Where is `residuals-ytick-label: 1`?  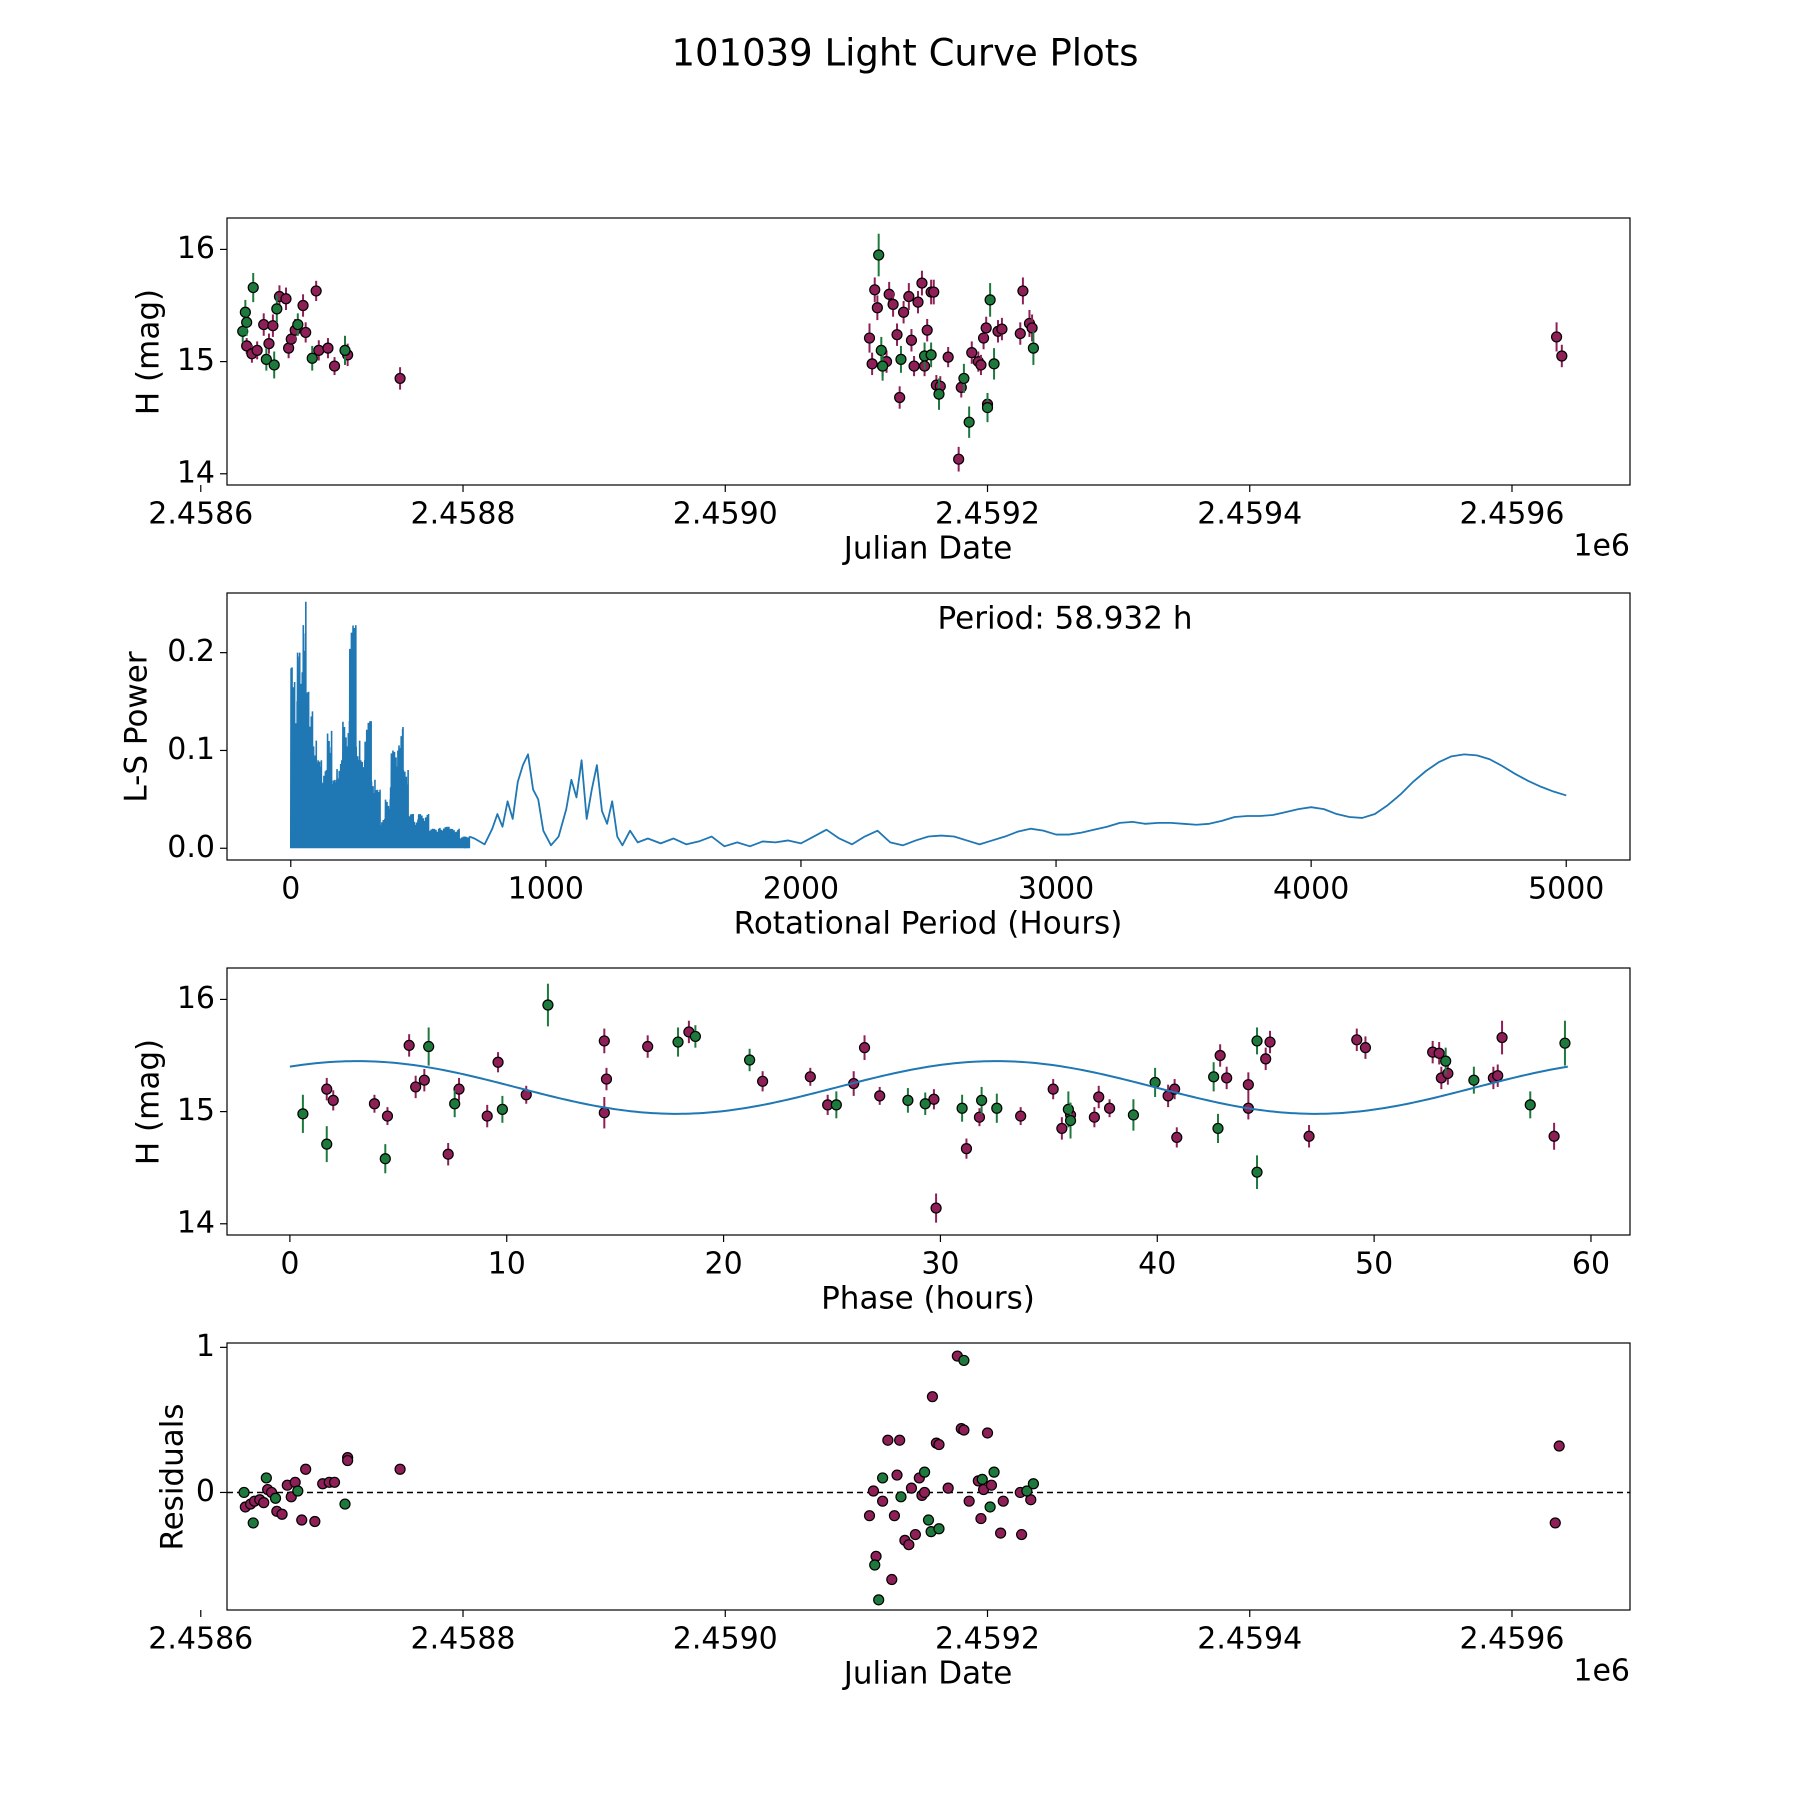 residuals-ytick-label: 1 is located at coordinates (205, 1346).